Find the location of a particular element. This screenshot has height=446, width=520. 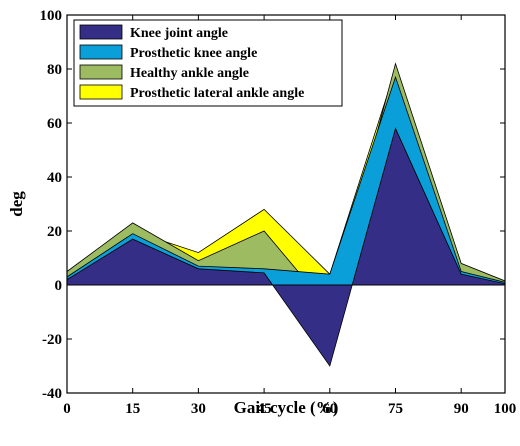

y-tick-label: 20 is located at coordinates (54, 232).